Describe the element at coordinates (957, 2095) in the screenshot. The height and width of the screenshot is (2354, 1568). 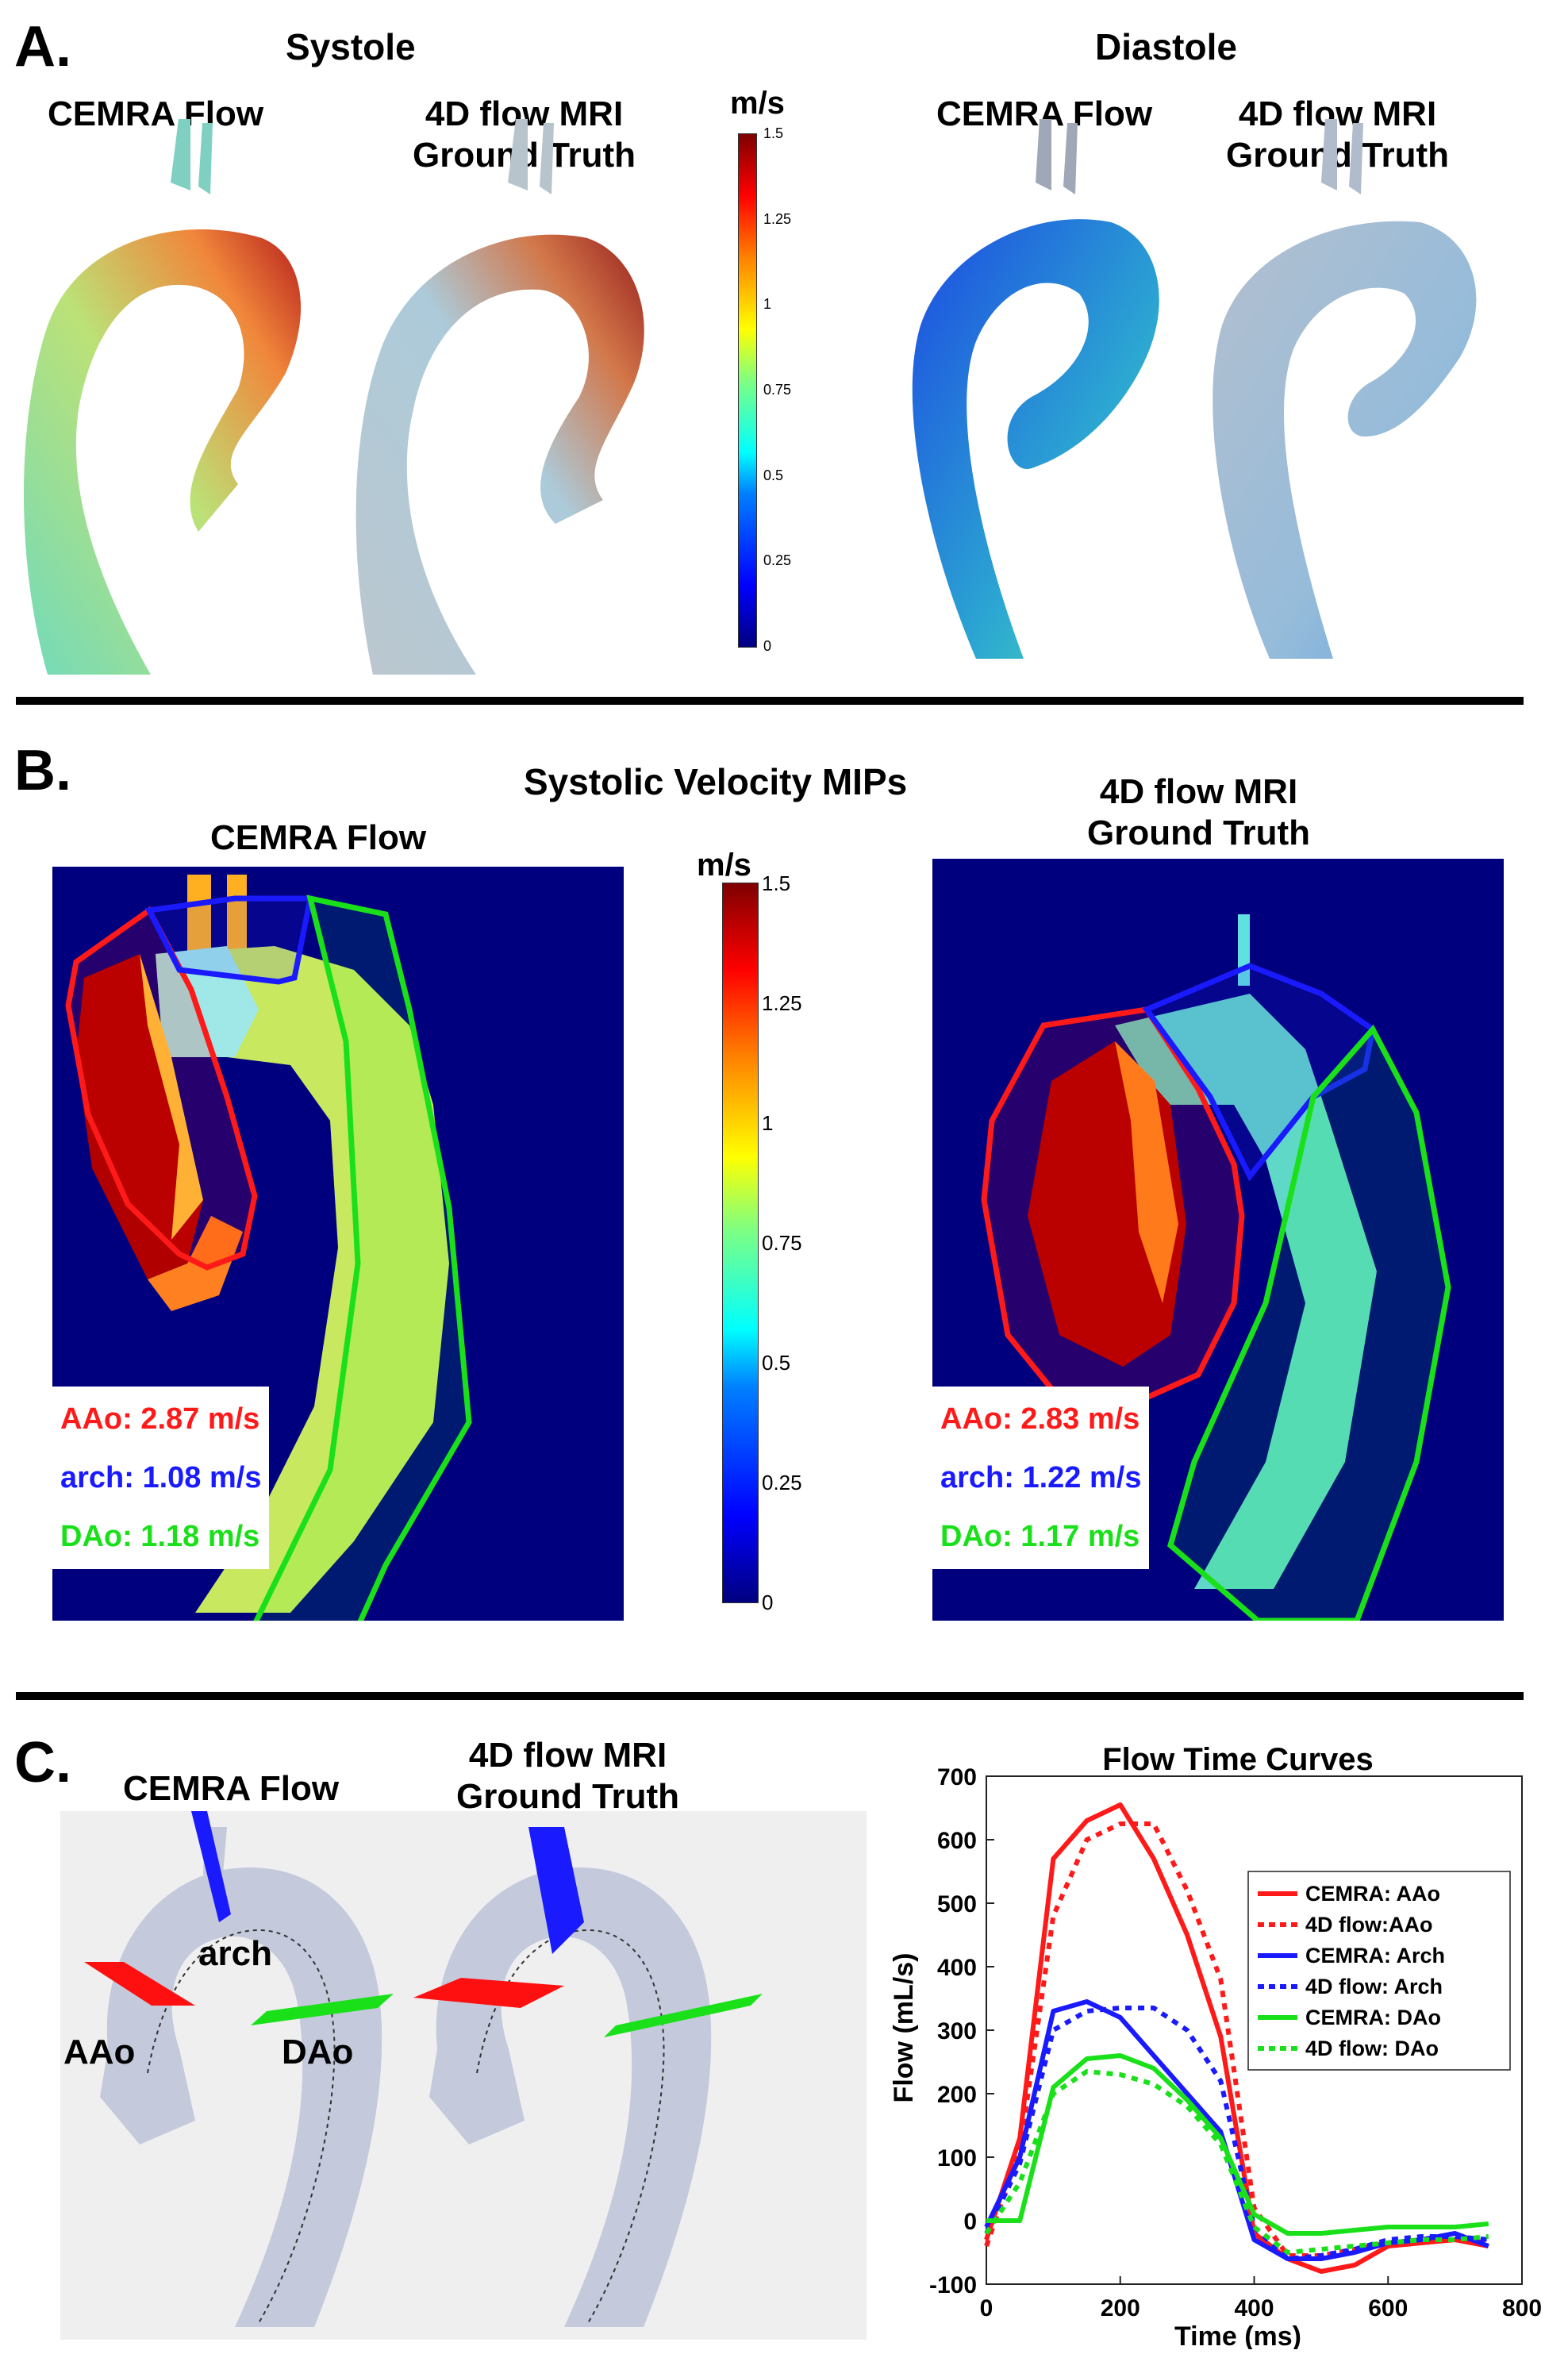
I see `y-tick-label: 200` at that location.